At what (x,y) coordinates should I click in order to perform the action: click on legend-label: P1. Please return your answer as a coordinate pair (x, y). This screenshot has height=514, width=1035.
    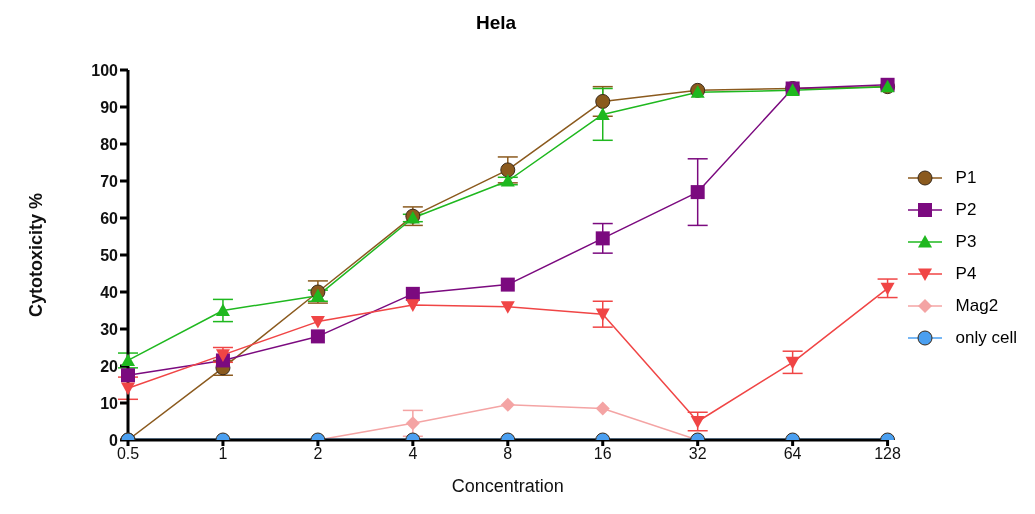
    Looking at the image, I should click on (966, 178).